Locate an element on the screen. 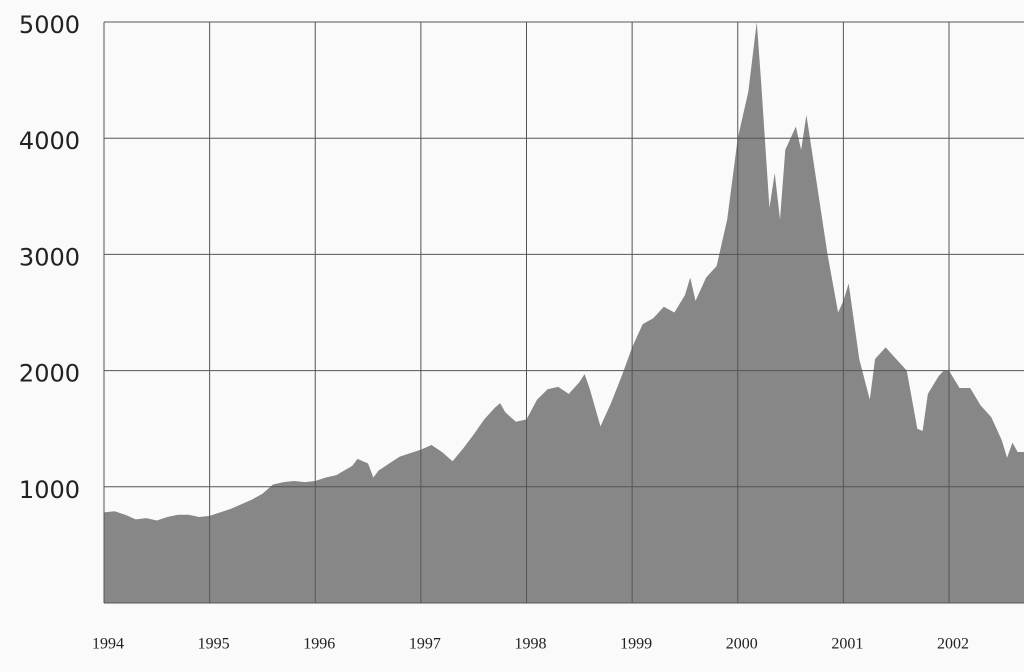 This screenshot has width=1024, height=672. x-tick-label: 1997 is located at coordinates (425, 644).